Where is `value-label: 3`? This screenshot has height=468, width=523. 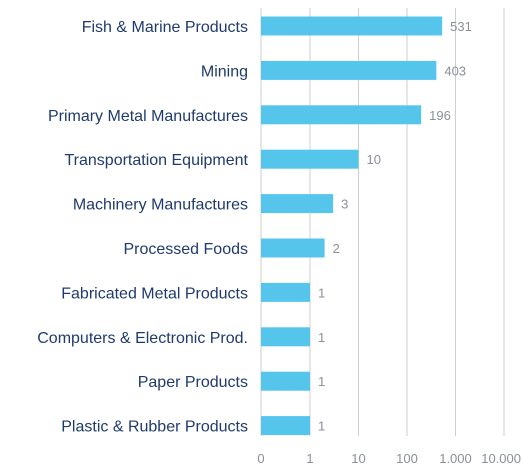
value-label: 3 is located at coordinates (344, 204).